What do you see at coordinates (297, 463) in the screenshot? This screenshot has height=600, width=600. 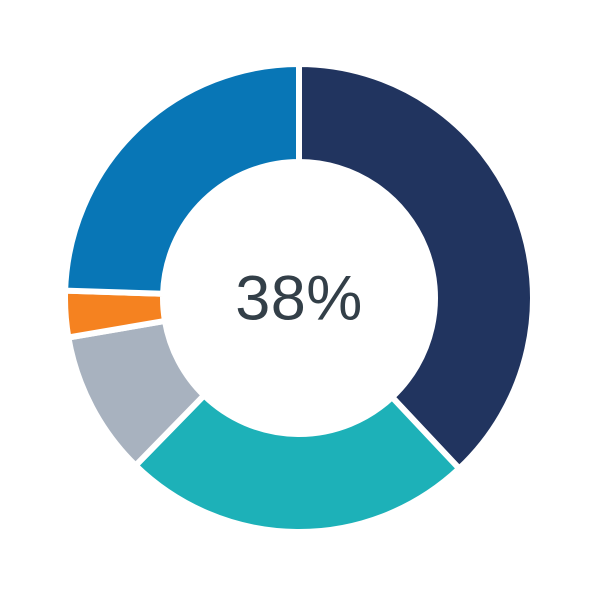 I see `donut-segment-teal` at bounding box center [297, 463].